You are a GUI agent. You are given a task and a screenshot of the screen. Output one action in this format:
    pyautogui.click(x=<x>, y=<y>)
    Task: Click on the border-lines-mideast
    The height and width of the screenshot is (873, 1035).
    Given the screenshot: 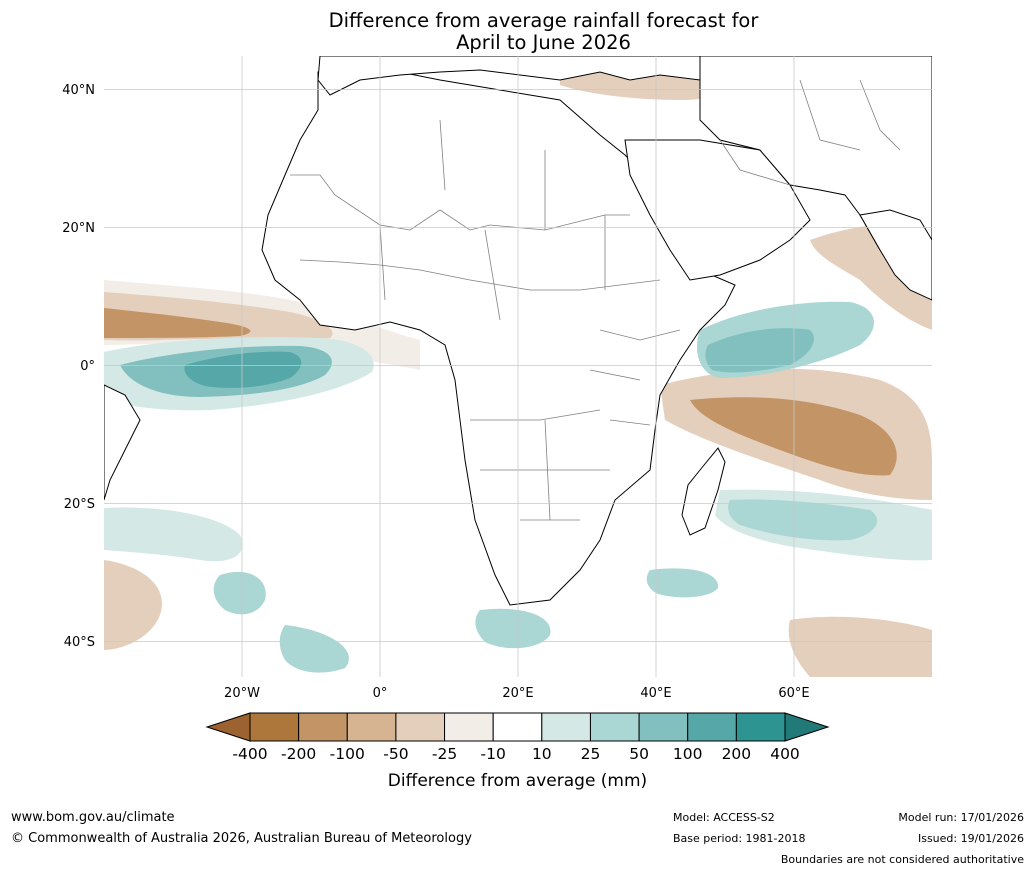 What is the action you would take?
    pyautogui.click(x=810, y=132)
    